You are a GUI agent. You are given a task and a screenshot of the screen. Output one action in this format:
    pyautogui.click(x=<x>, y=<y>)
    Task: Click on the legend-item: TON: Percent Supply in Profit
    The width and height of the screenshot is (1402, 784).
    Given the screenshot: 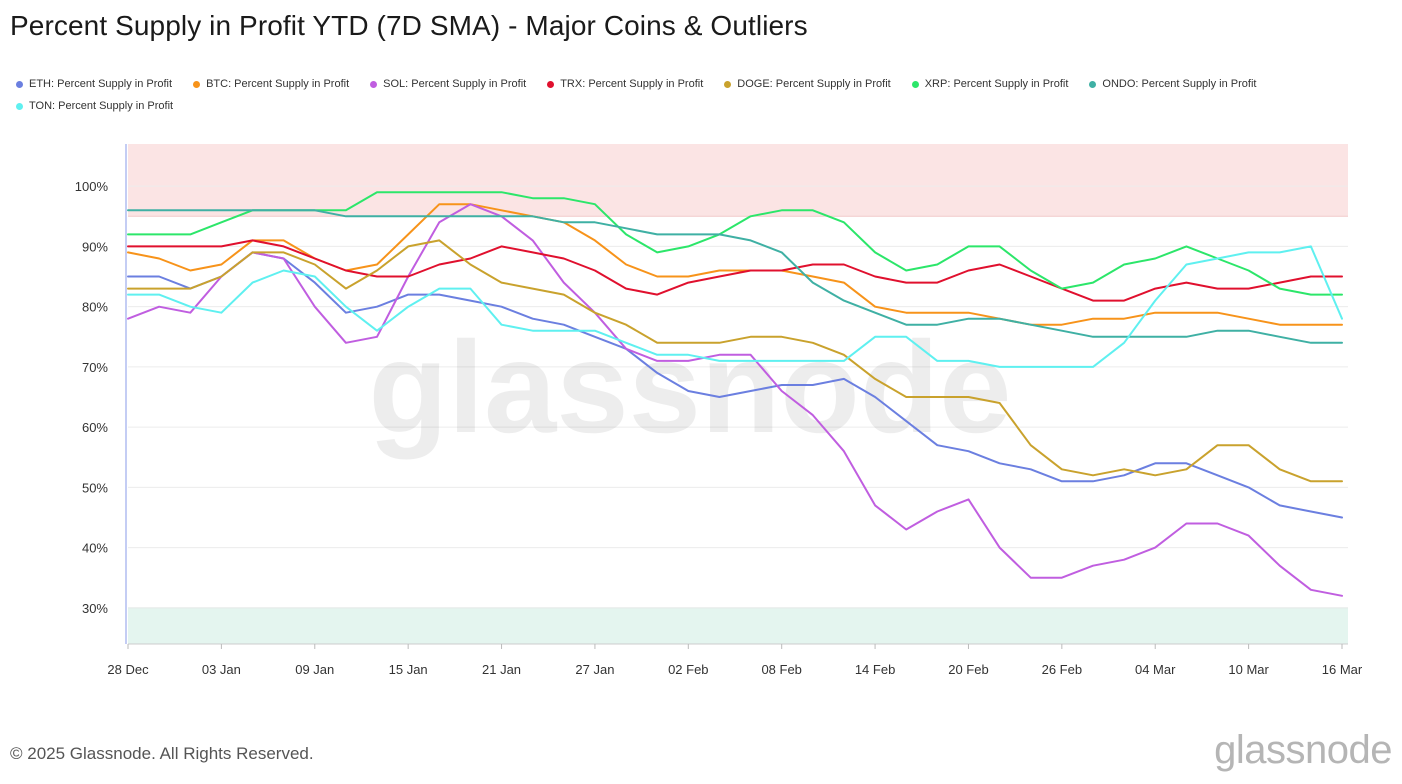 What is the action you would take?
    pyautogui.click(x=94, y=106)
    